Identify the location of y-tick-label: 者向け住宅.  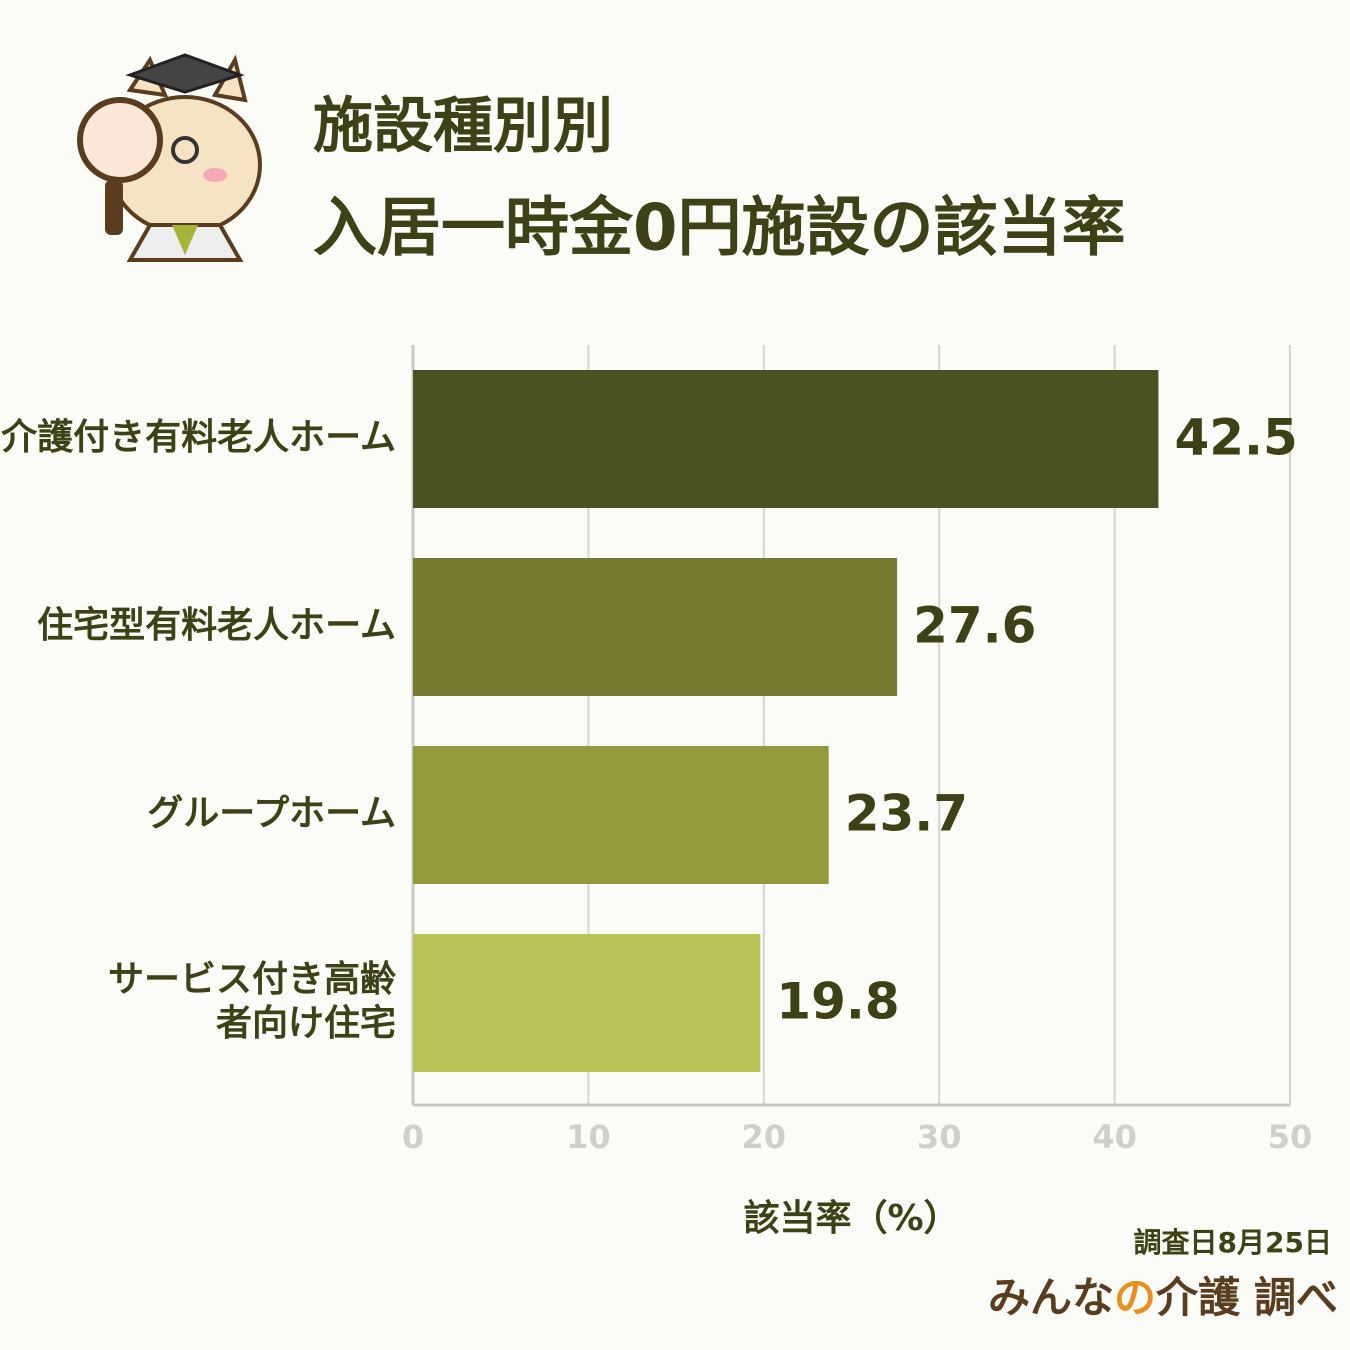
(306, 1023).